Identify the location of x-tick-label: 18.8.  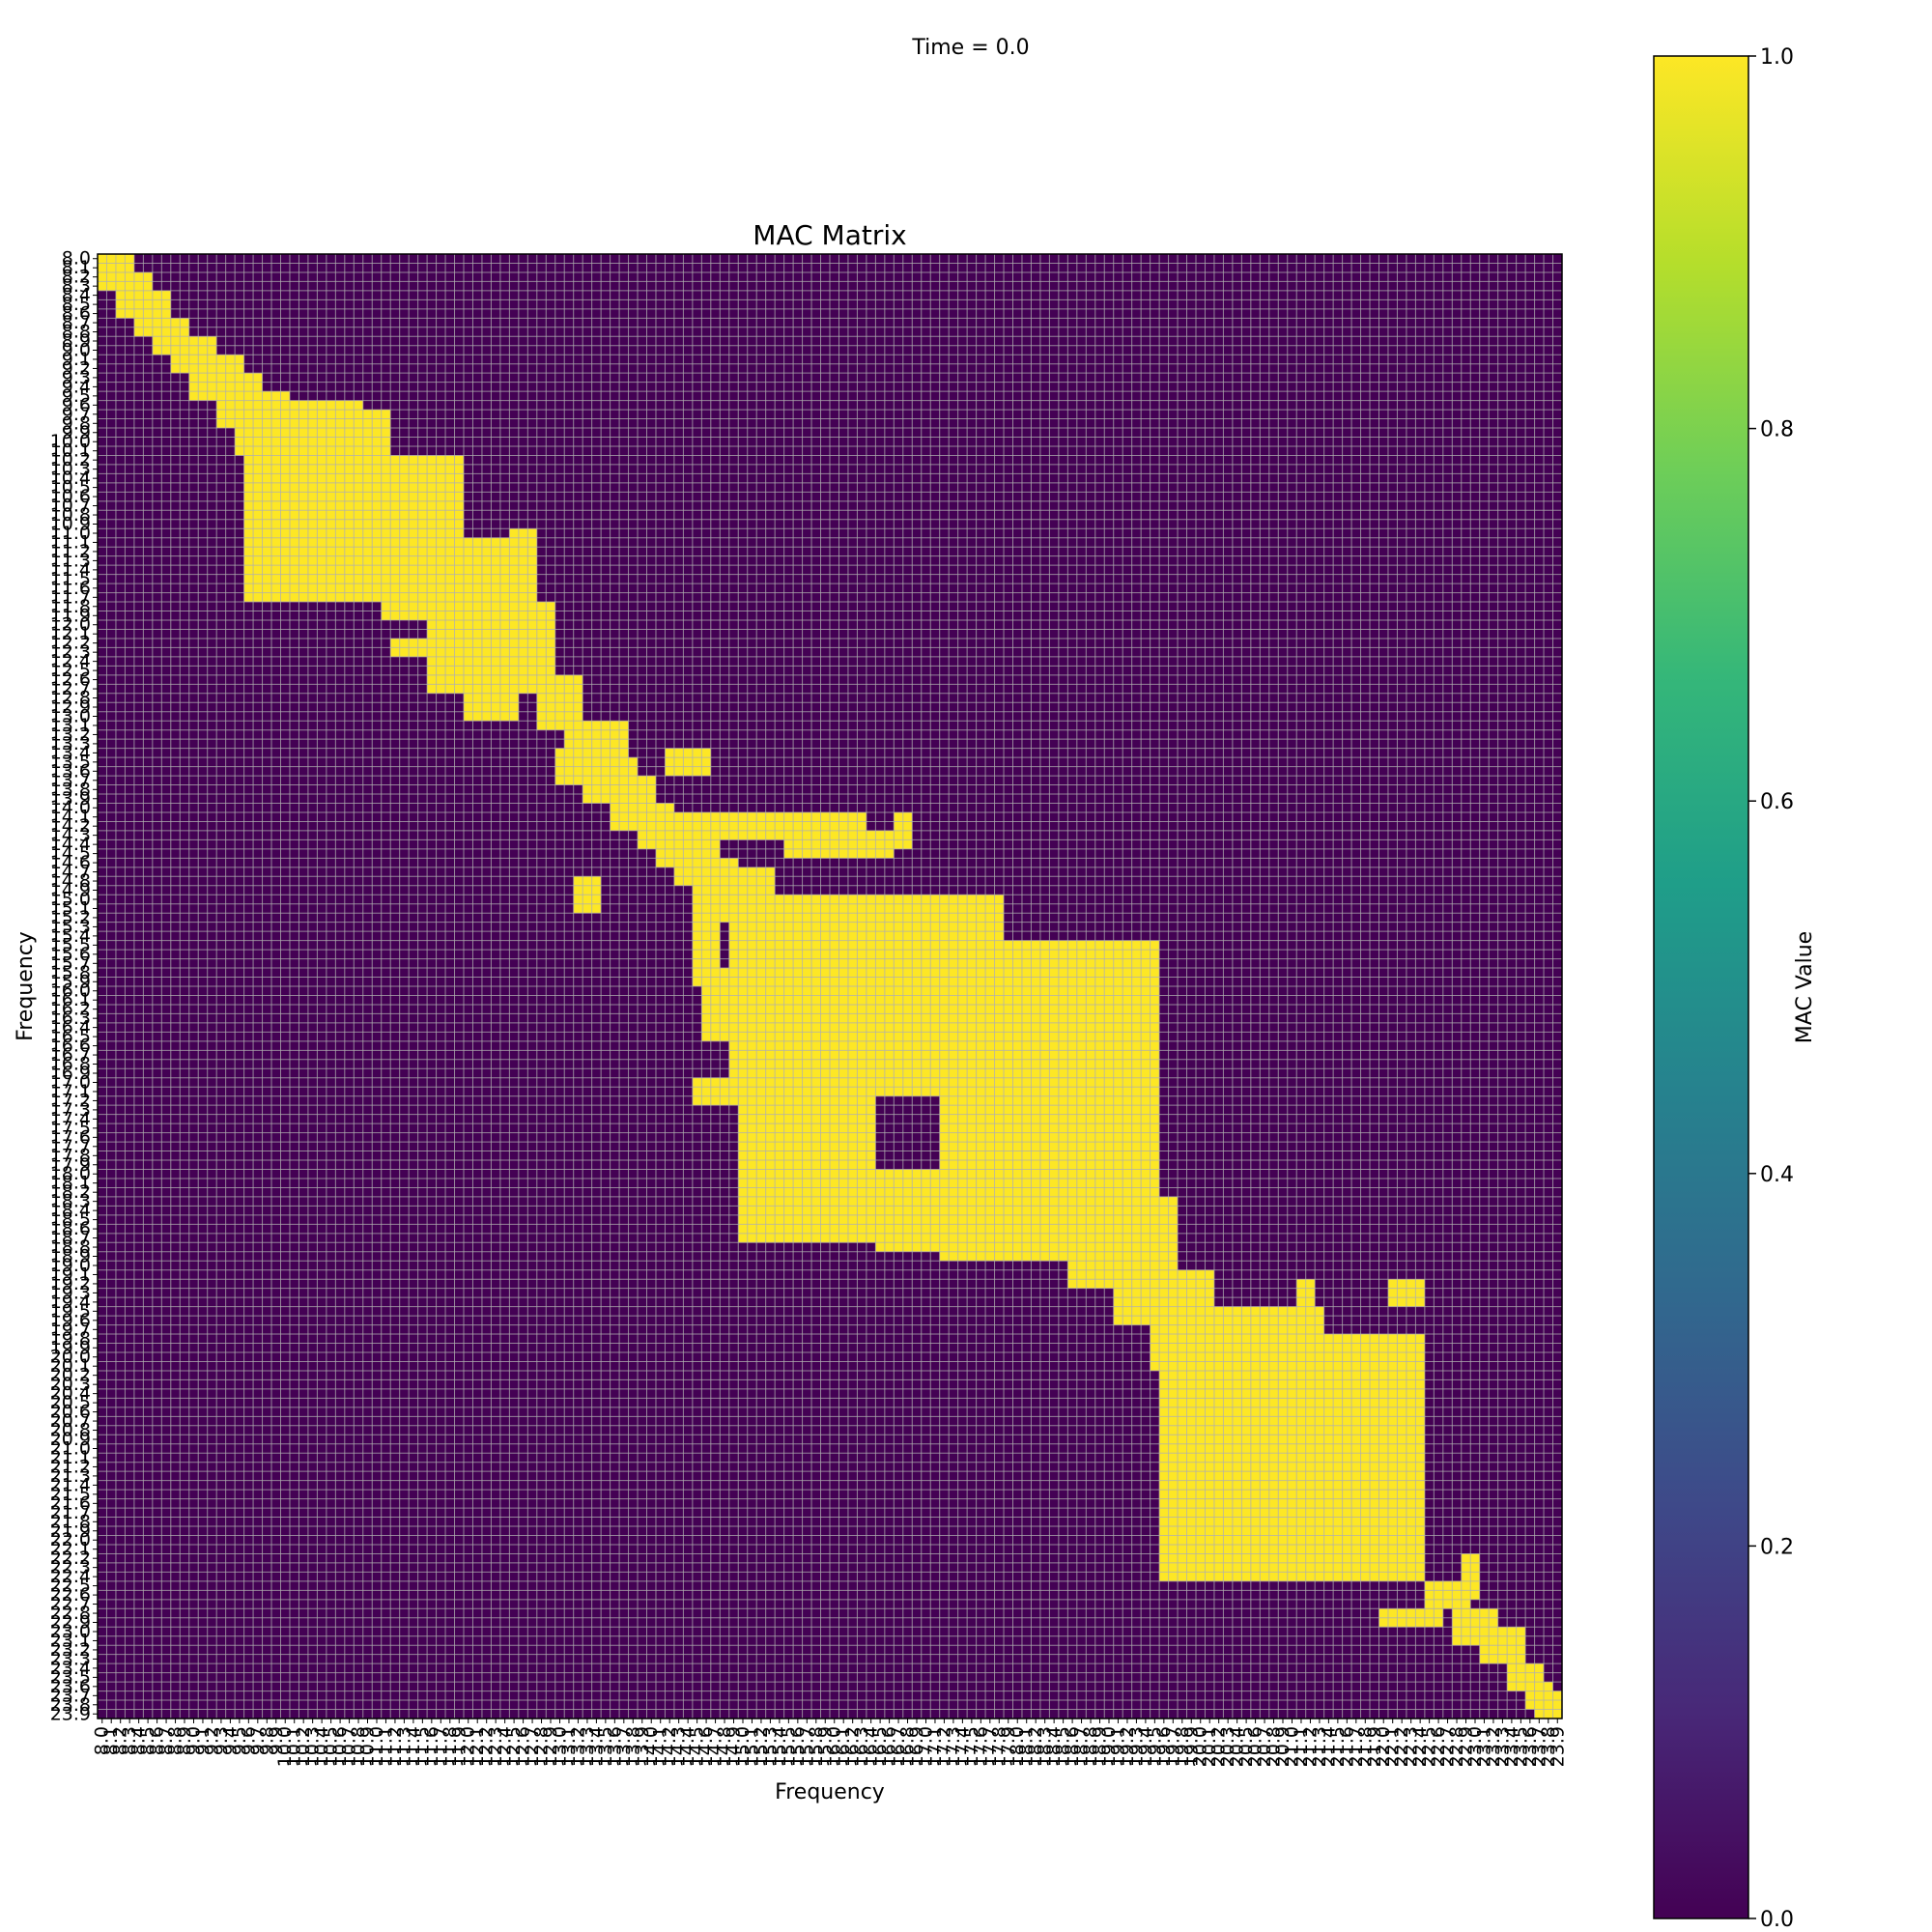
(1090, 1746).